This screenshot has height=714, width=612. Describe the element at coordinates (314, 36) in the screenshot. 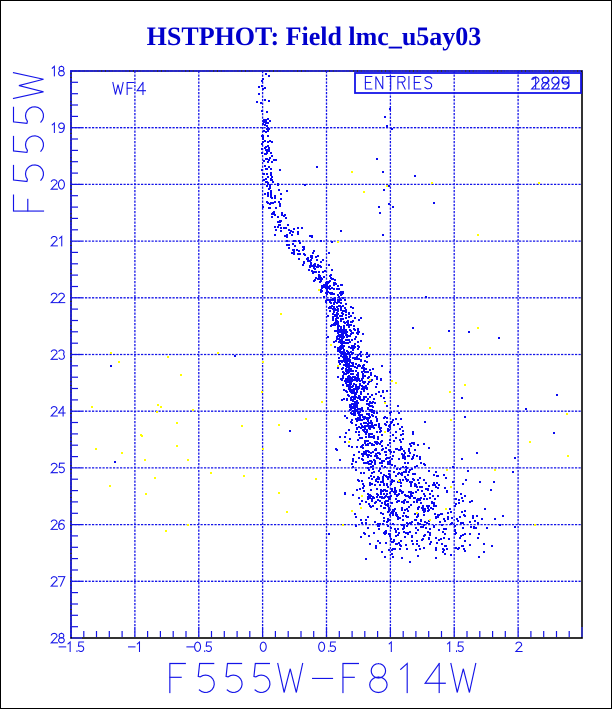

I see `svg-text: HSTPHOT: Field lmc_u5ay03` at that location.